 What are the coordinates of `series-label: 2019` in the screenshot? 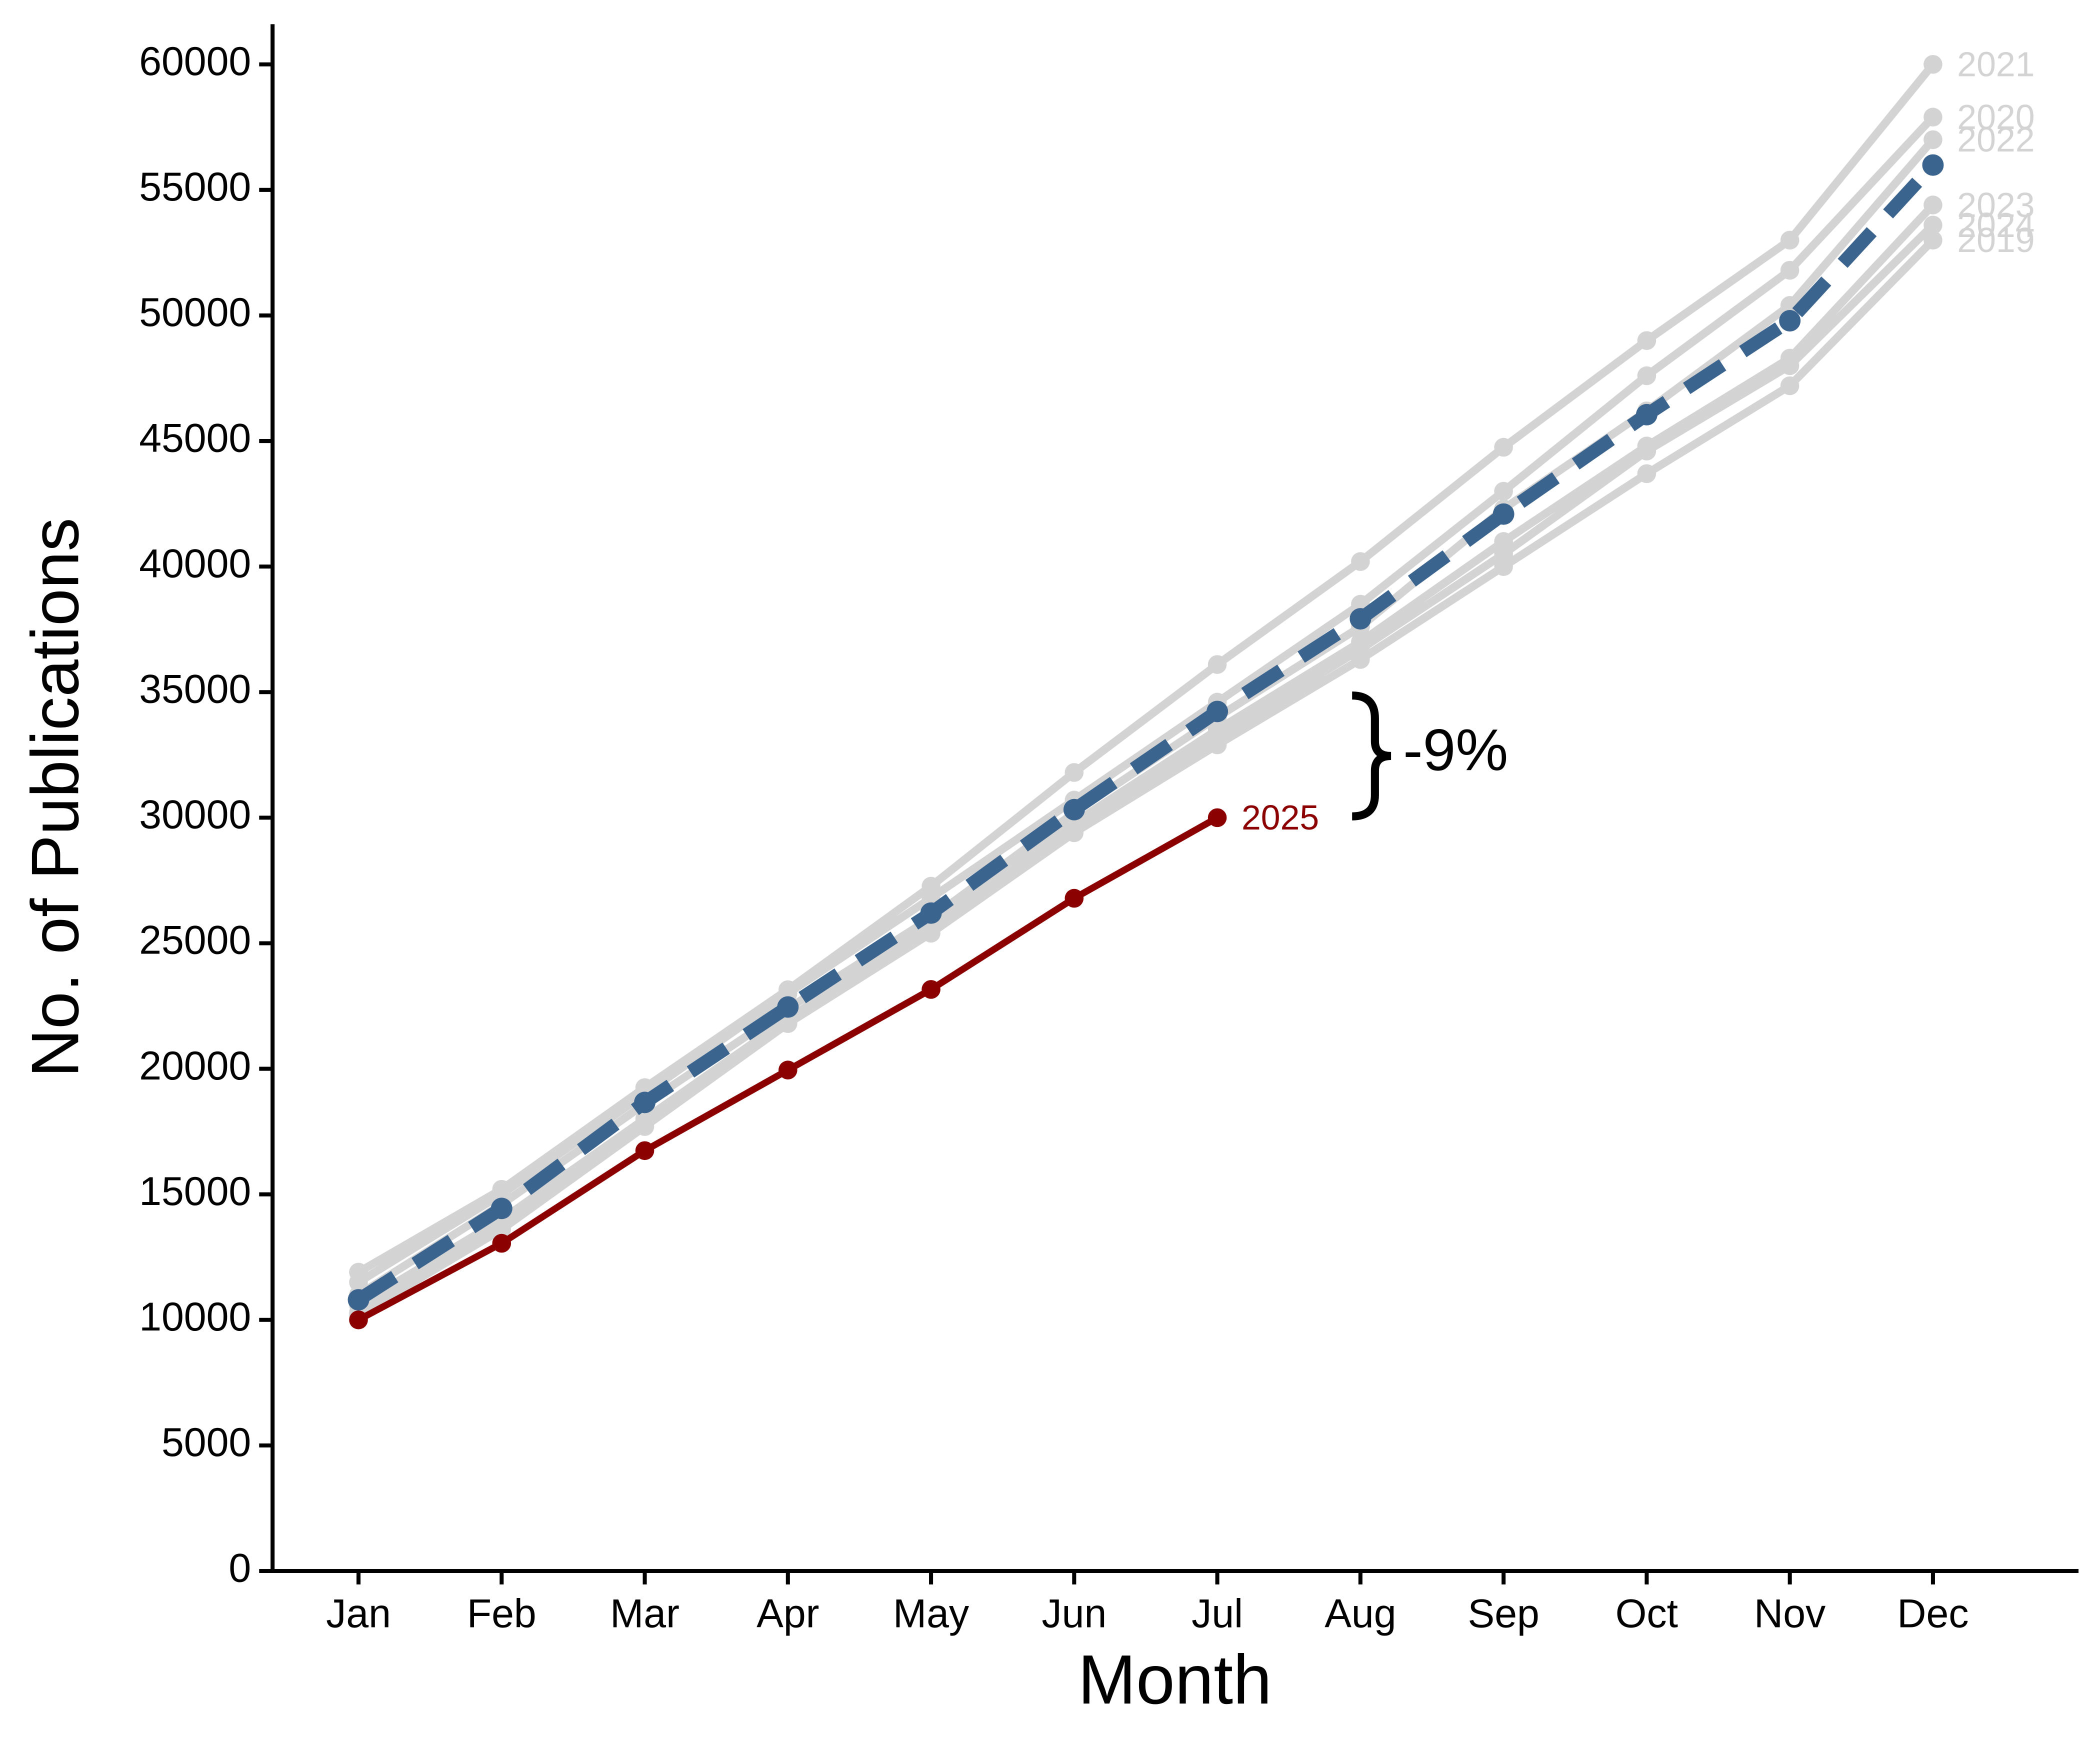 It's located at (1995, 240).